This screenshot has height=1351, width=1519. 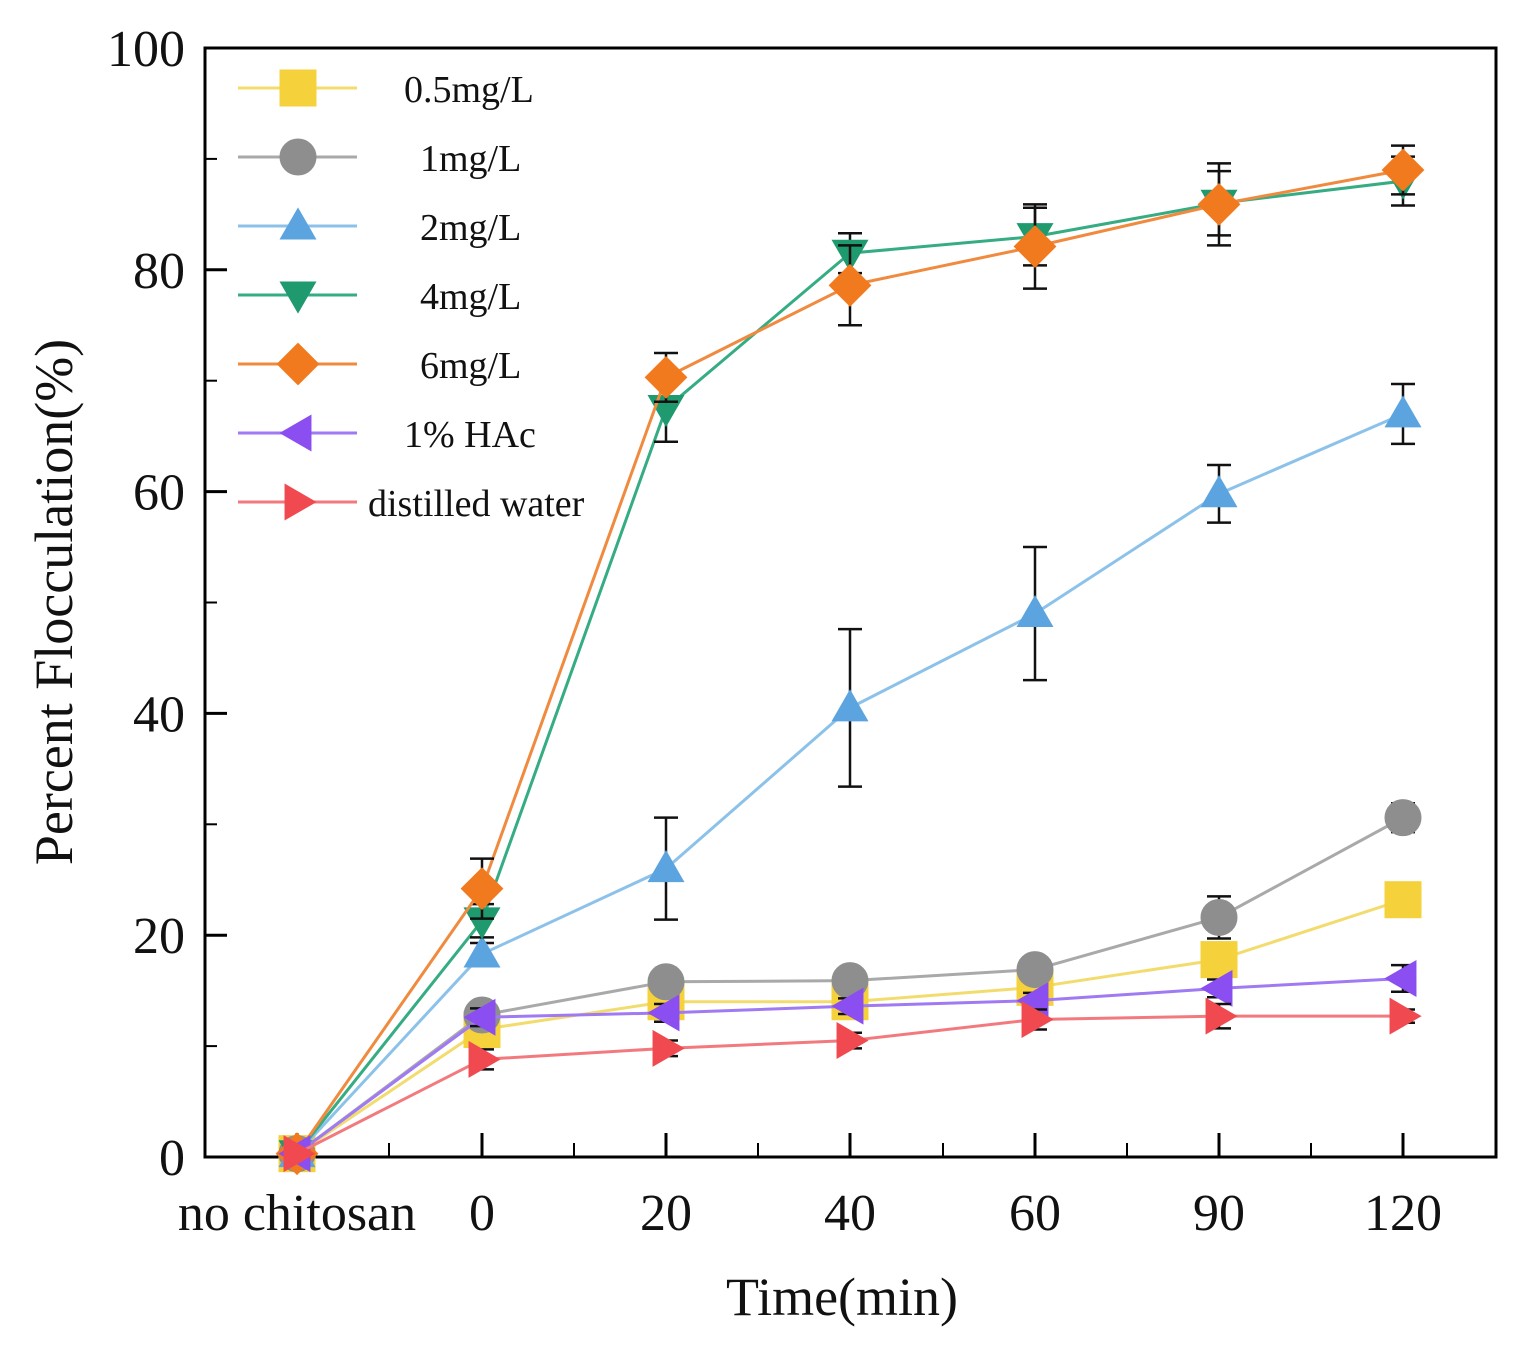 What do you see at coordinates (379, 228) in the screenshot?
I see `legend-item: 2mg/L` at bounding box center [379, 228].